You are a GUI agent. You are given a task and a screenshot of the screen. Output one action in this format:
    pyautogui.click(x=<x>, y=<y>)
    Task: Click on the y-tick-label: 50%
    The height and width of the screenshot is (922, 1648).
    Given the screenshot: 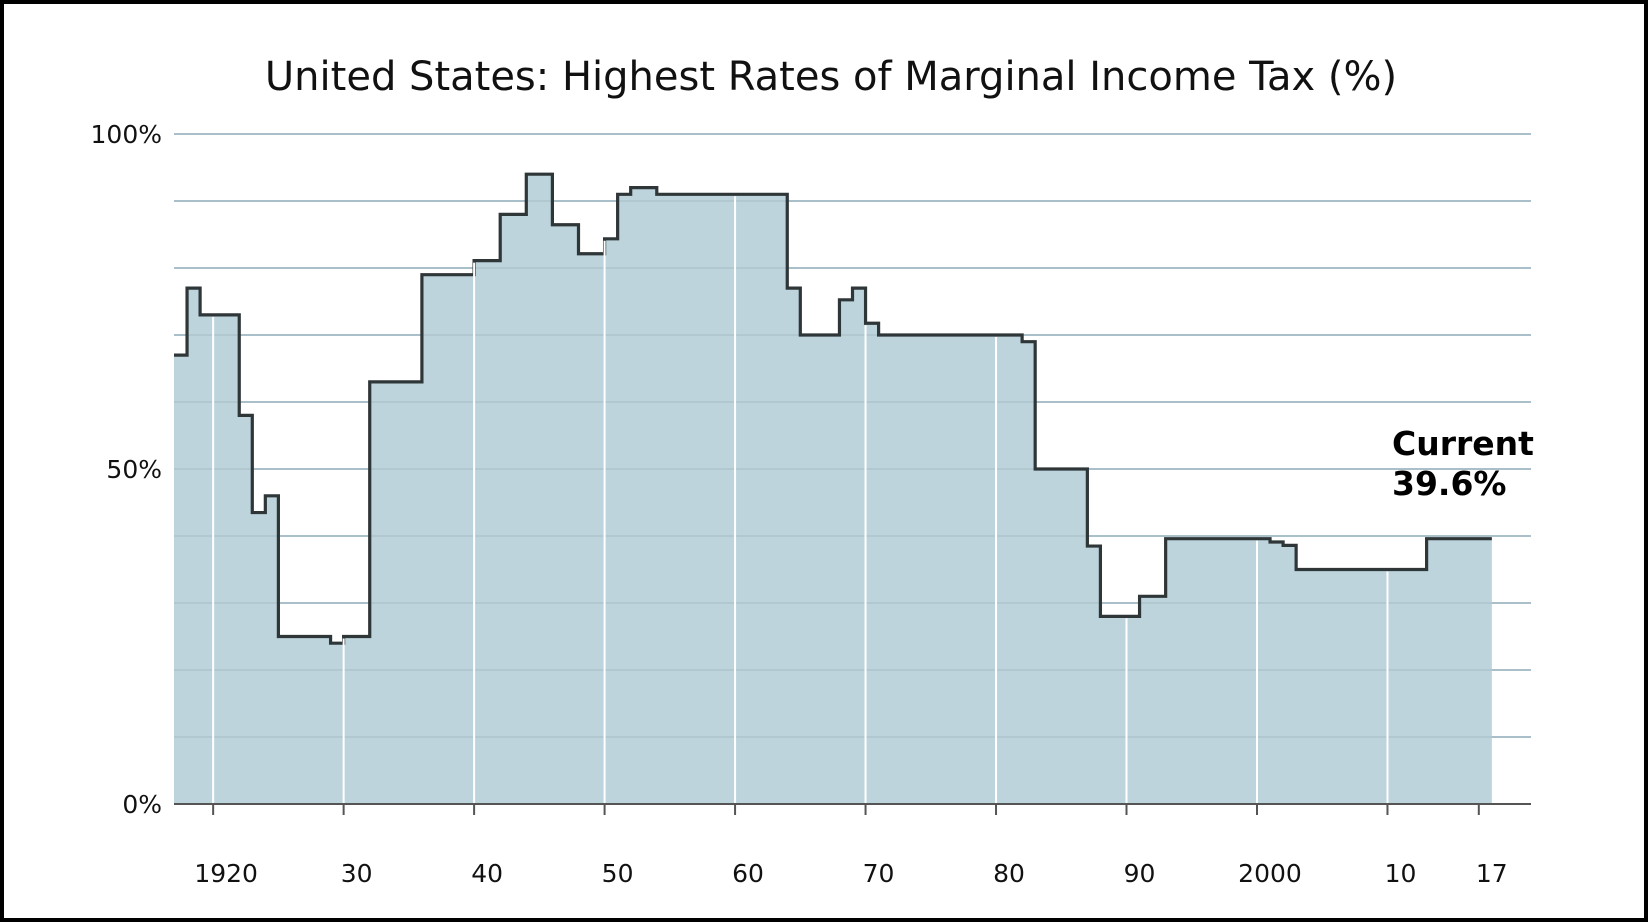 What is the action you would take?
    pyautogui.click(x=134, y=469)
    